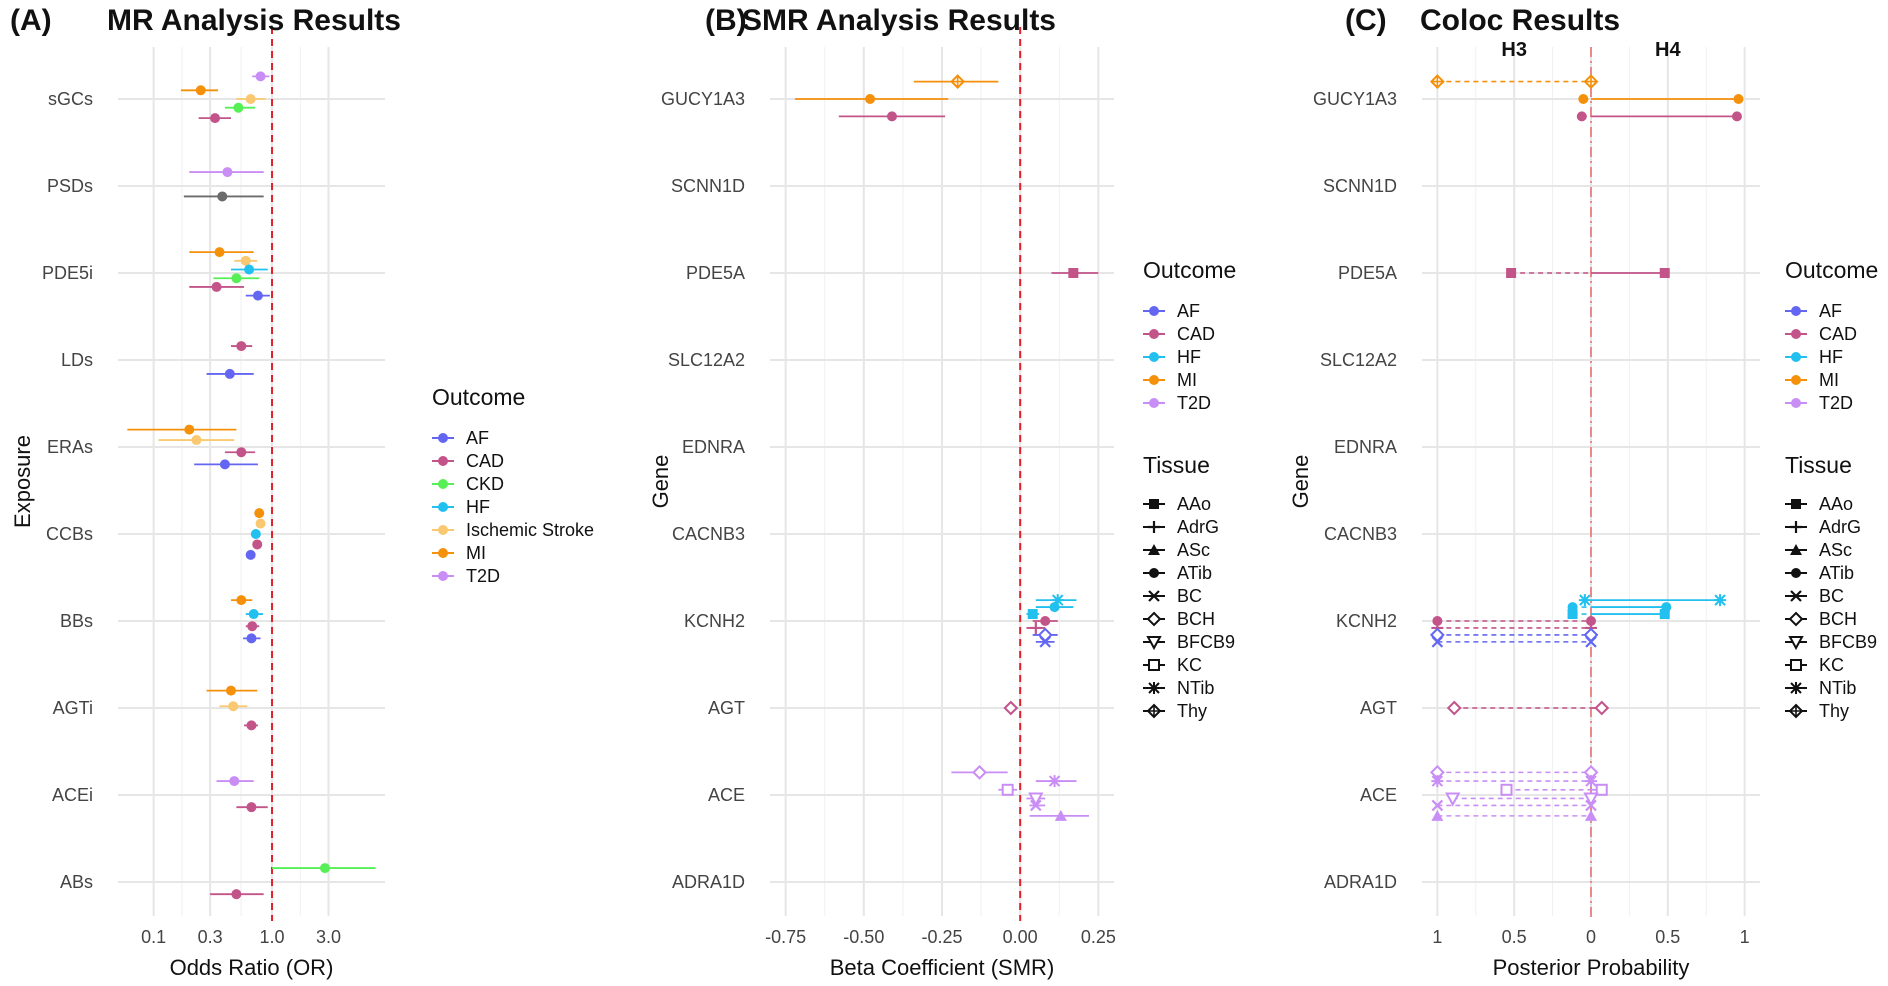  I want to click on y-tick-label: AGTi, so click(73, 708).